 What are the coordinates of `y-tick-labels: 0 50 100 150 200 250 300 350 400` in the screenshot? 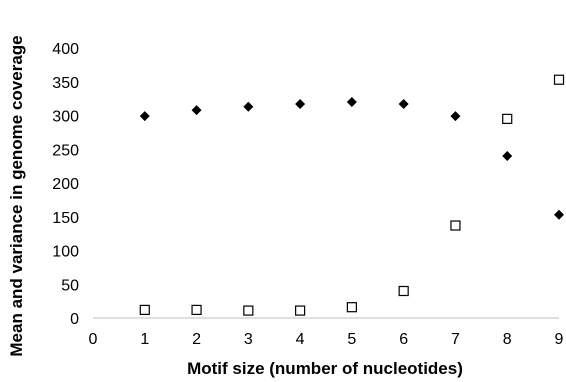 It's located at (65, 184).